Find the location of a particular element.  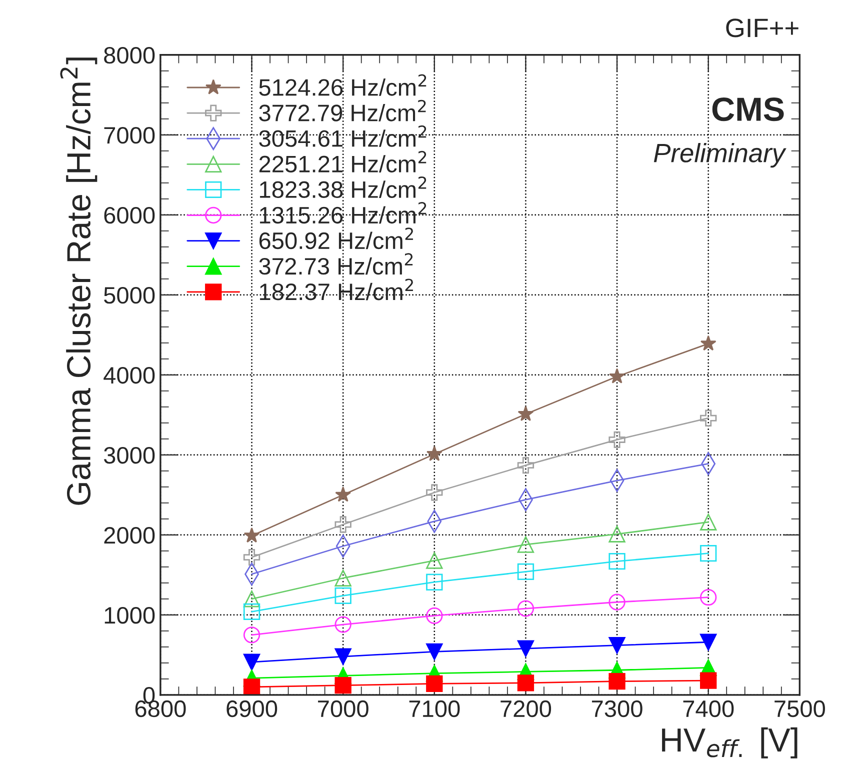

x-tick-label: 7000 is located at coordinates (343, 709).